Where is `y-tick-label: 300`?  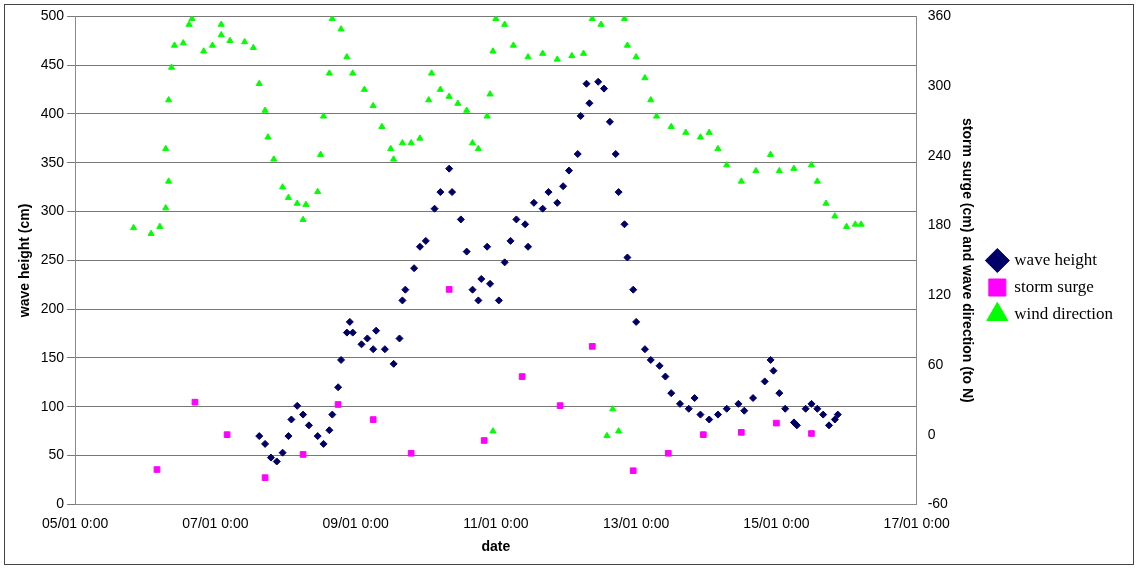
y-tick-label: 300 is located at coordinates (52, 210).